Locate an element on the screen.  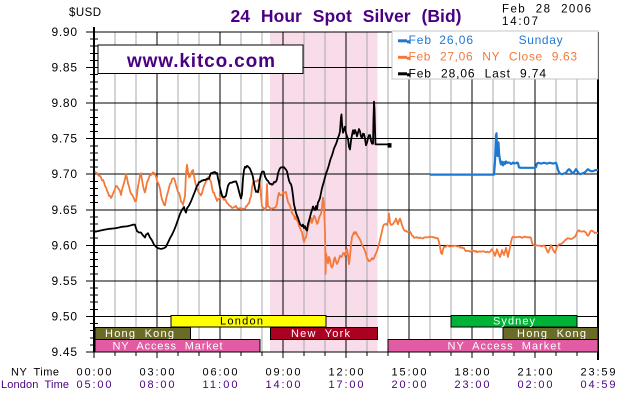
svg-text: 02:00 is located at coordinates (535, 385).